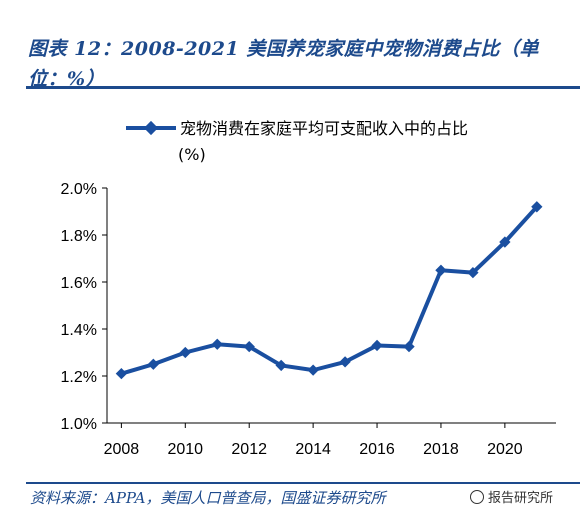 This screenshot has height=519, width=582. What do you see at coordinates (79, 283) in the screenshot?
I see `y-tick-label: 1.6%` at bounding box center [79, 283].